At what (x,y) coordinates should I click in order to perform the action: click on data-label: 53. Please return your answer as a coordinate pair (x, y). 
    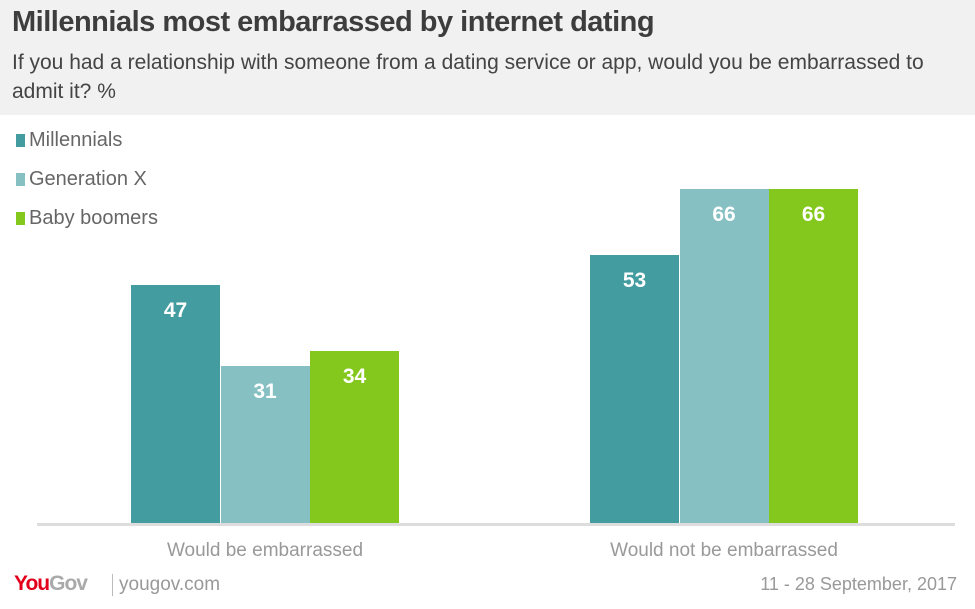
    Looking at the image, I should click on (634, 280).